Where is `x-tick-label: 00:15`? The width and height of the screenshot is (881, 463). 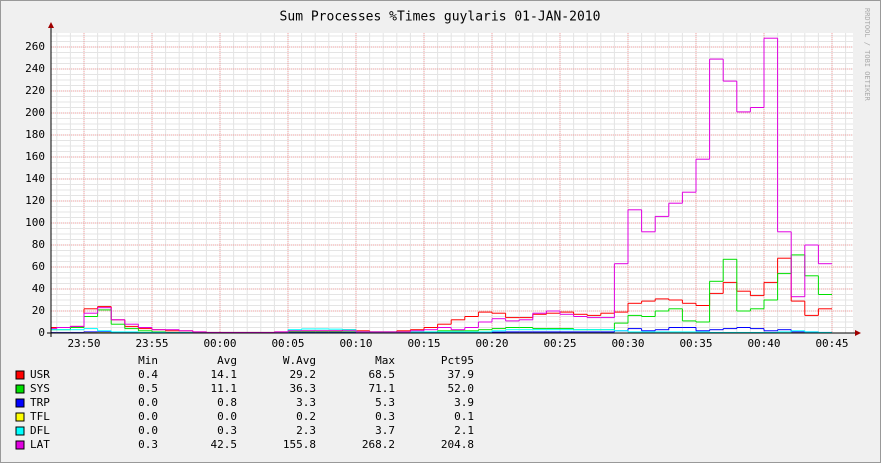 x-tick-label: 00:15 is located at coordinates (423, 343).